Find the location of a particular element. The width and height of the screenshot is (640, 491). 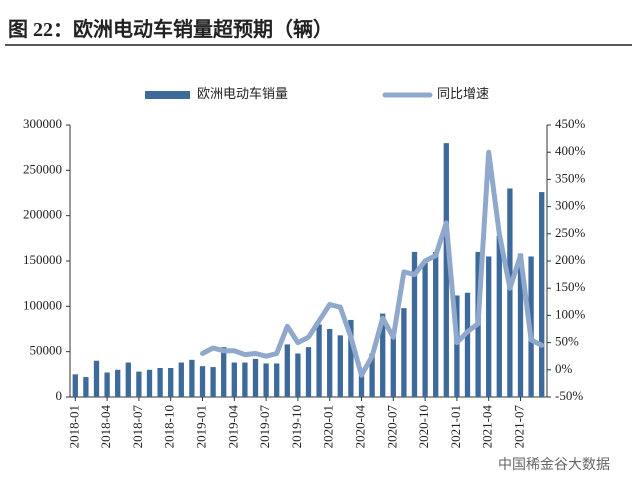

y-tick-label: 50000 is located at coordinates (46, 350).